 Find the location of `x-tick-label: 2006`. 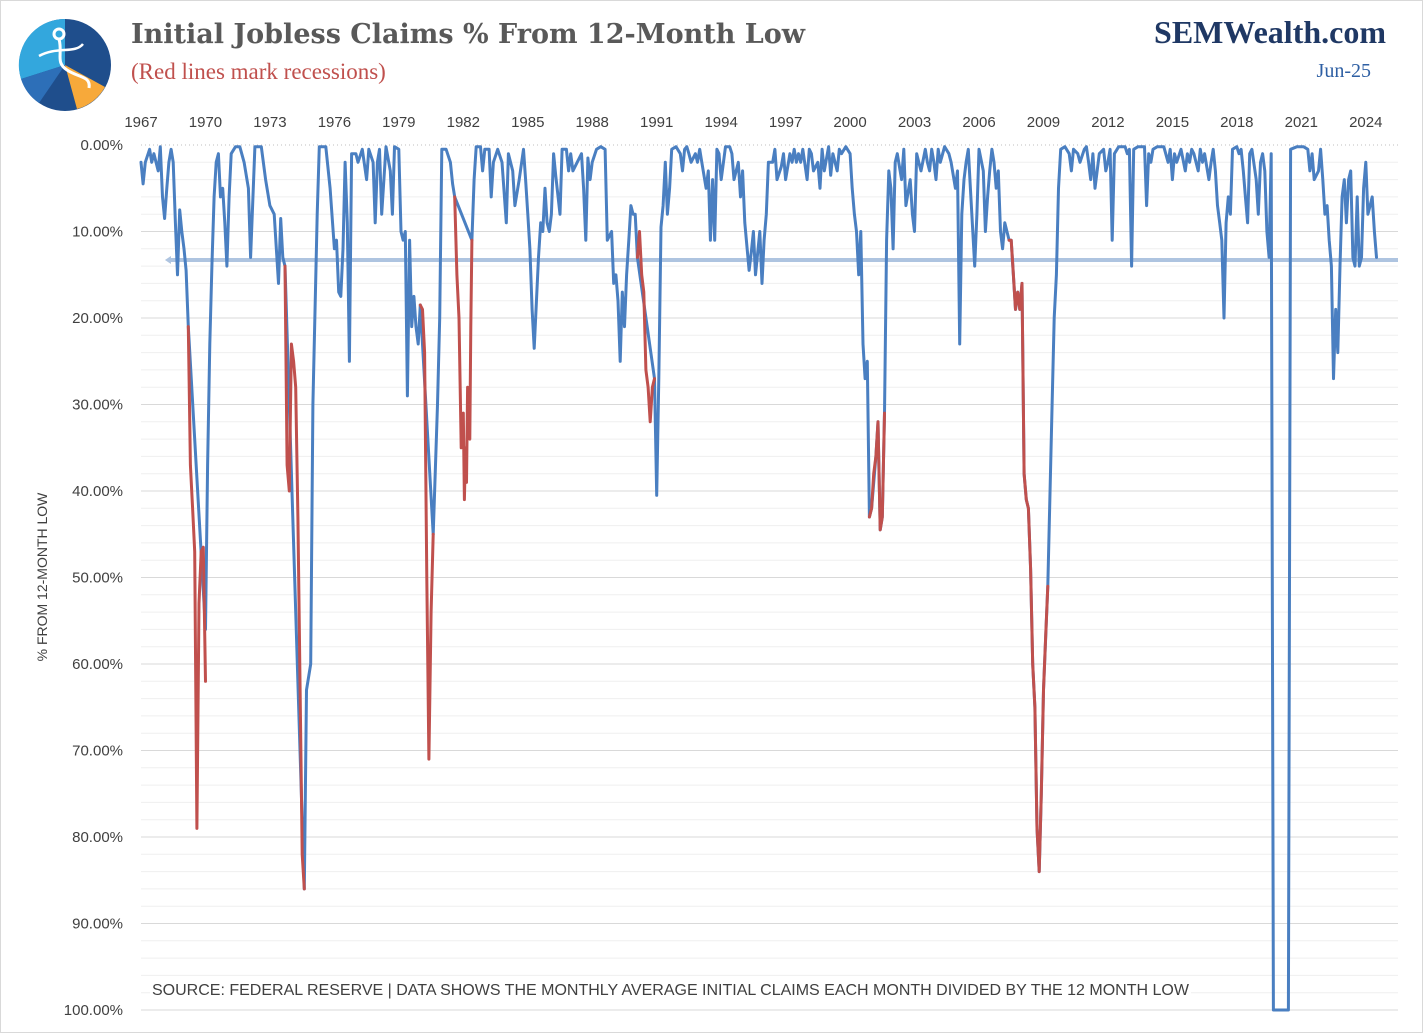

x-tick-label: 2006 is located at coordinates (978, 122).